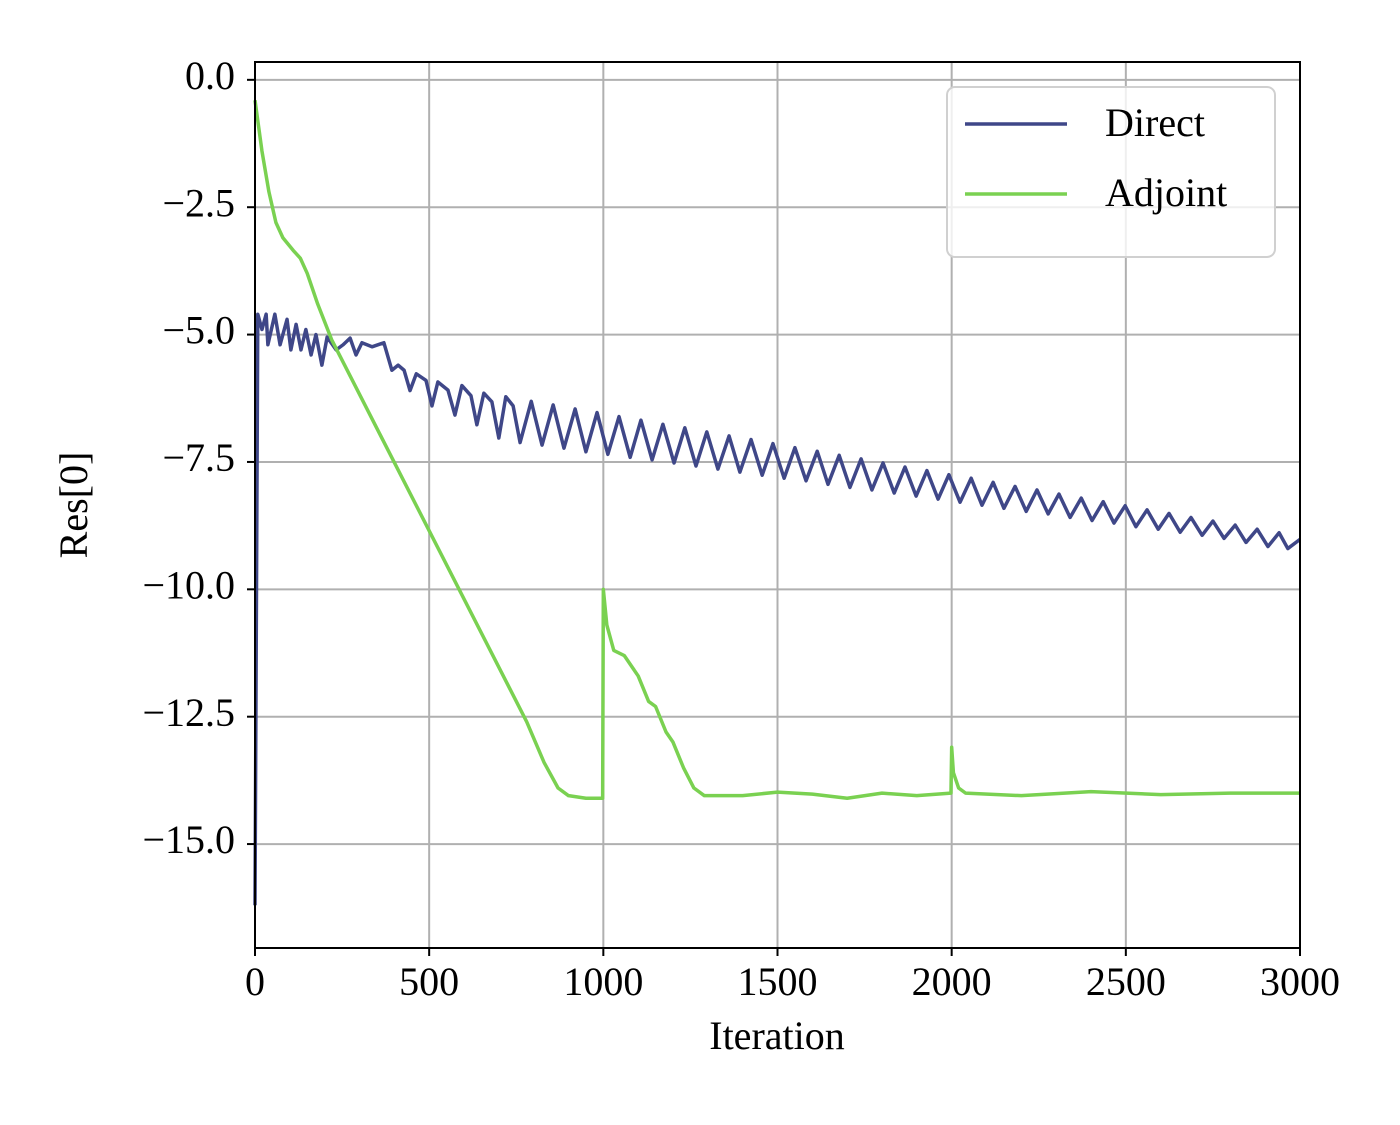  I want to click on x-tick-label: 1500, so click(778, 981).